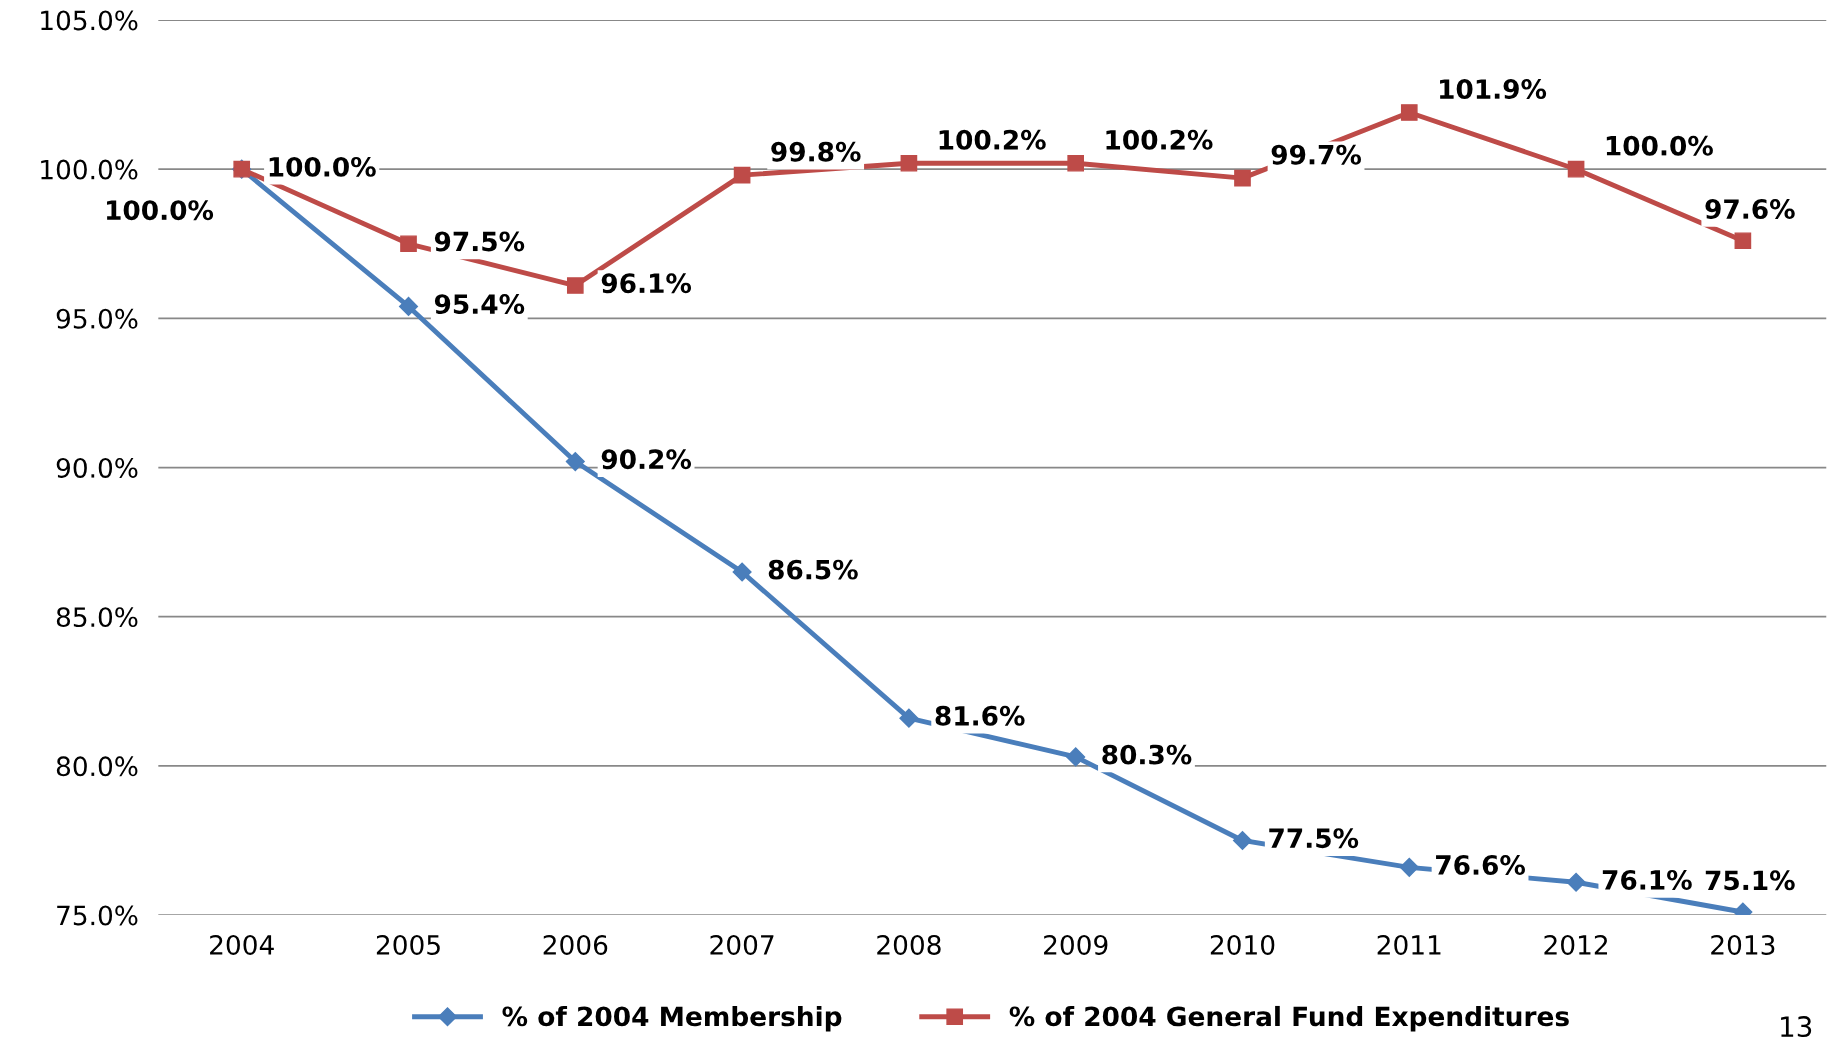  Describe the element at coordinates (1576, 944) in the screenshot. I see `x-tick-label: 2012` at that location.